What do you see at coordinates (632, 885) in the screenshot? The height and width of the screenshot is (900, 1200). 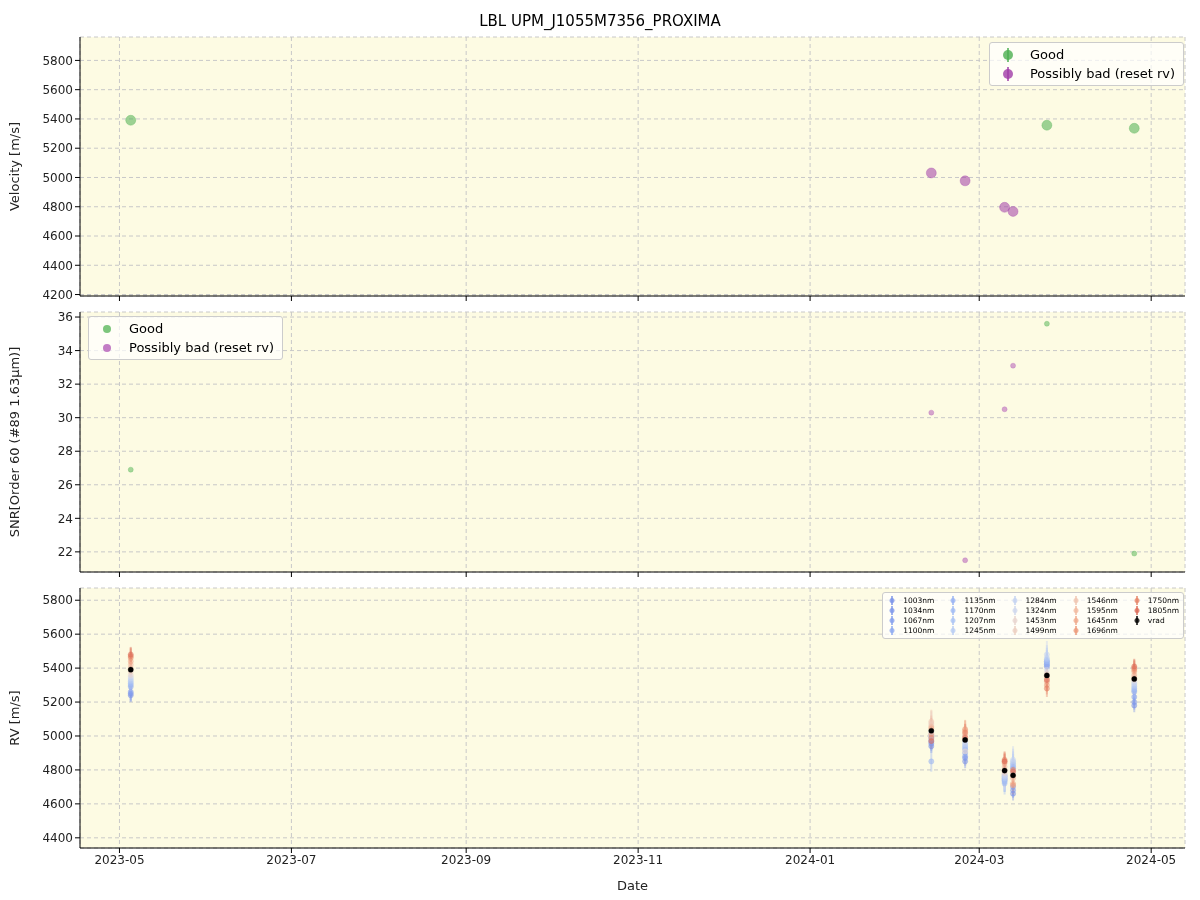 I see `x-axis-title: Date` at bounding box center [632, 885].